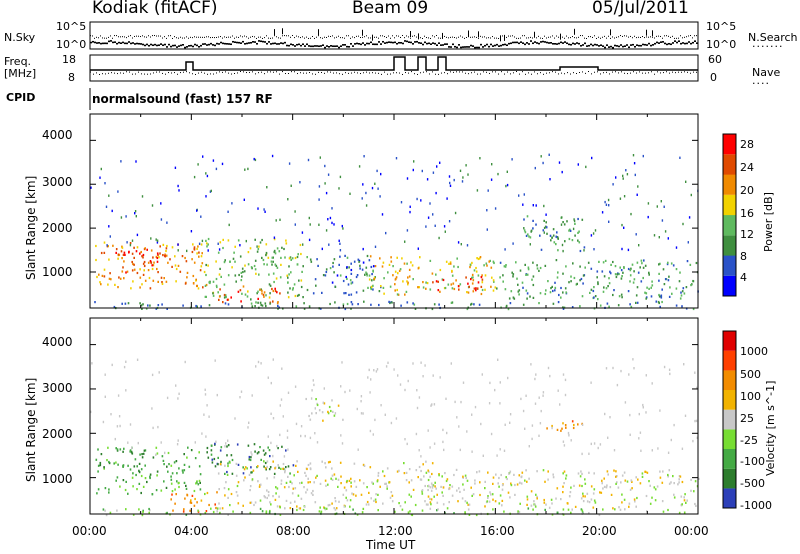 Image resolution: width=800 pixels, height=554 pixels. Describe the element at coordinates (729, 400) in the screenshot. I see `velocity-colorbar-swatch` at that location.